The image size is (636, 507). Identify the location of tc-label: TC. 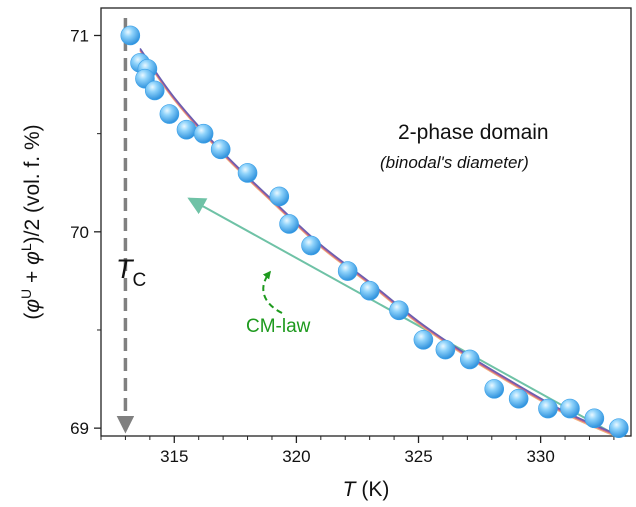
(131, 272).